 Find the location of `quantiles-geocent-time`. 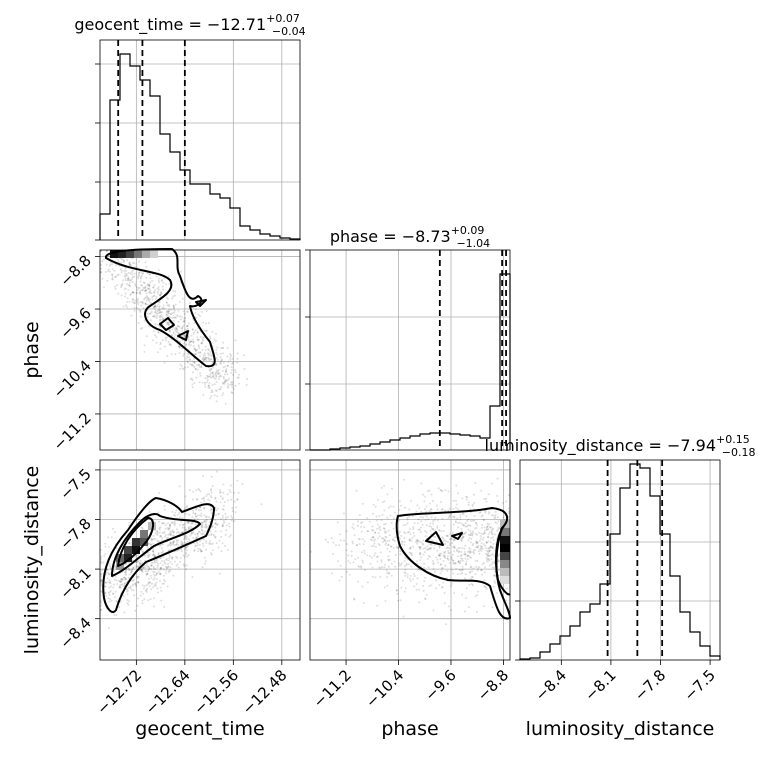

quantiles-geocent-time is located at coordinates (151, 140).